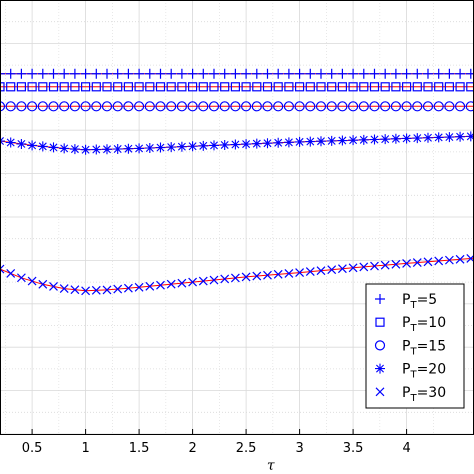  What do you see at coordinates (192, 448) in the screenshot?
I see `x-tick-label: 2` at bounding box center [192, 448].